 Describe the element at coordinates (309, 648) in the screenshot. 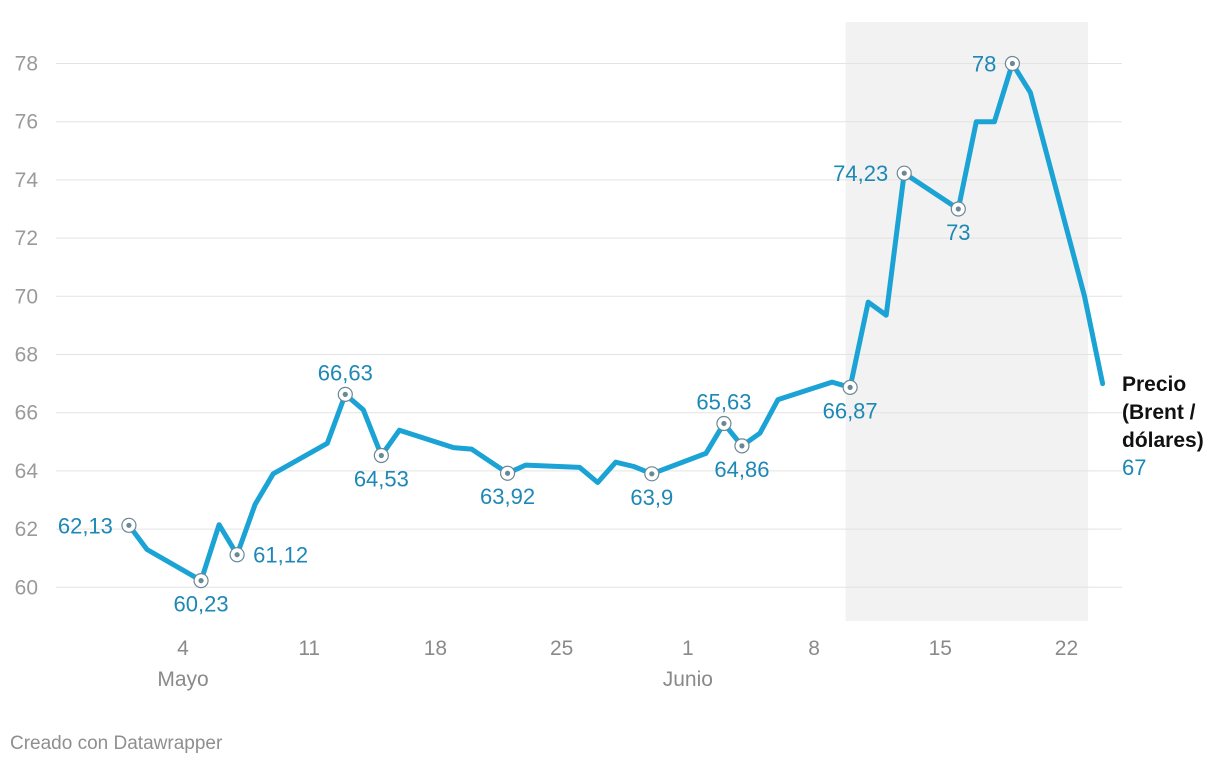

I see `x-tick-label: 11` at that location.